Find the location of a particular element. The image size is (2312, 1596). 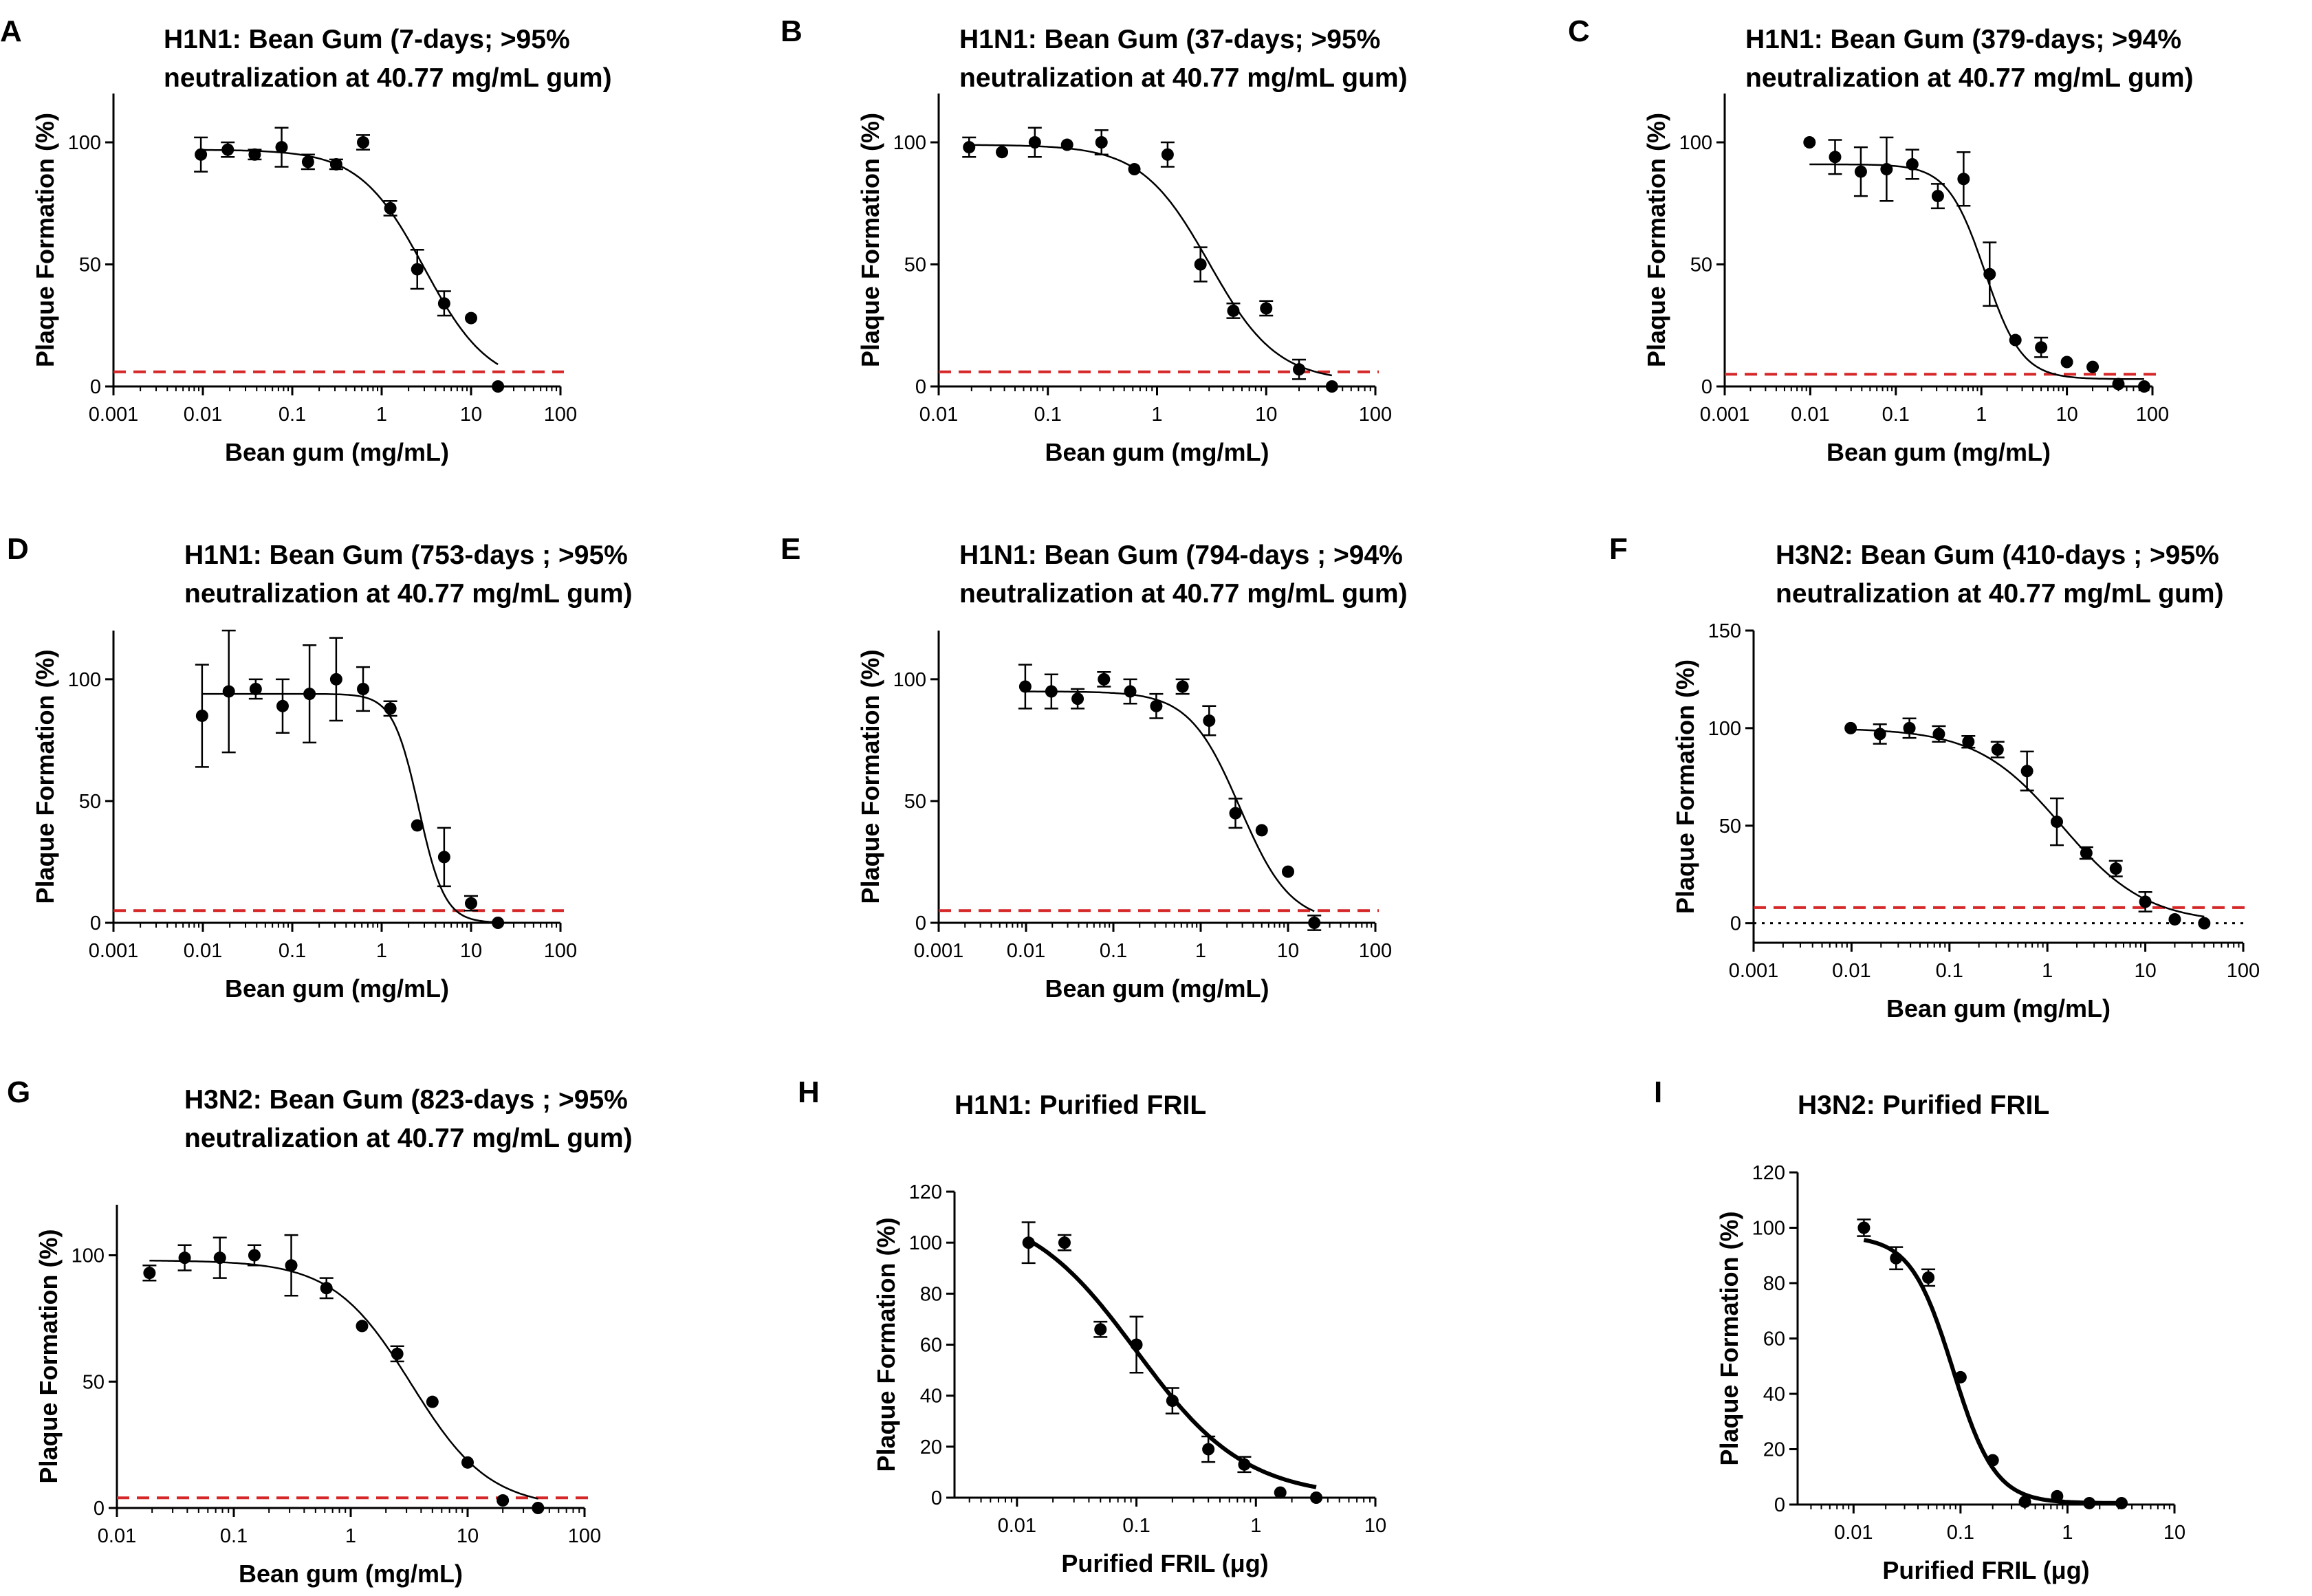

y-tick-label-d: 0 is located at coordinates (96, 923).